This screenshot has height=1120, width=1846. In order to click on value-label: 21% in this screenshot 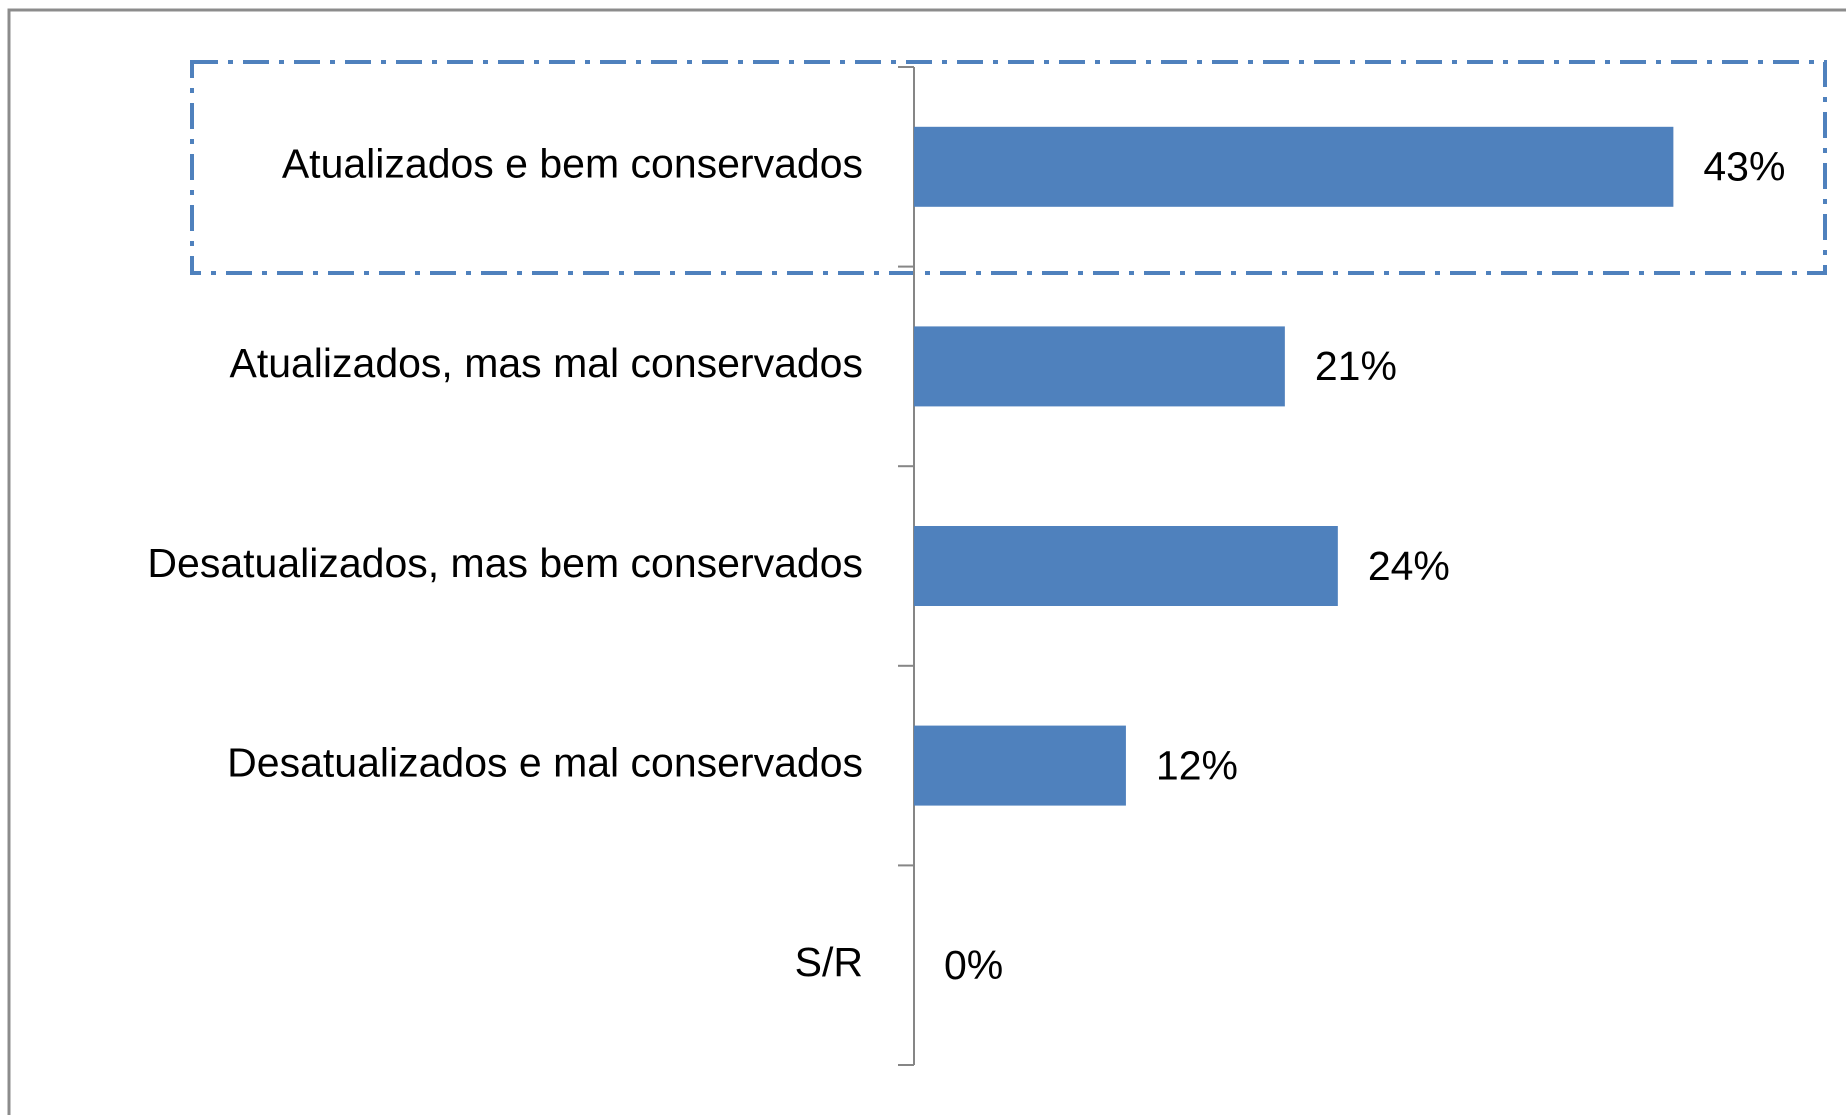, I will do `click(1356, 366)`.